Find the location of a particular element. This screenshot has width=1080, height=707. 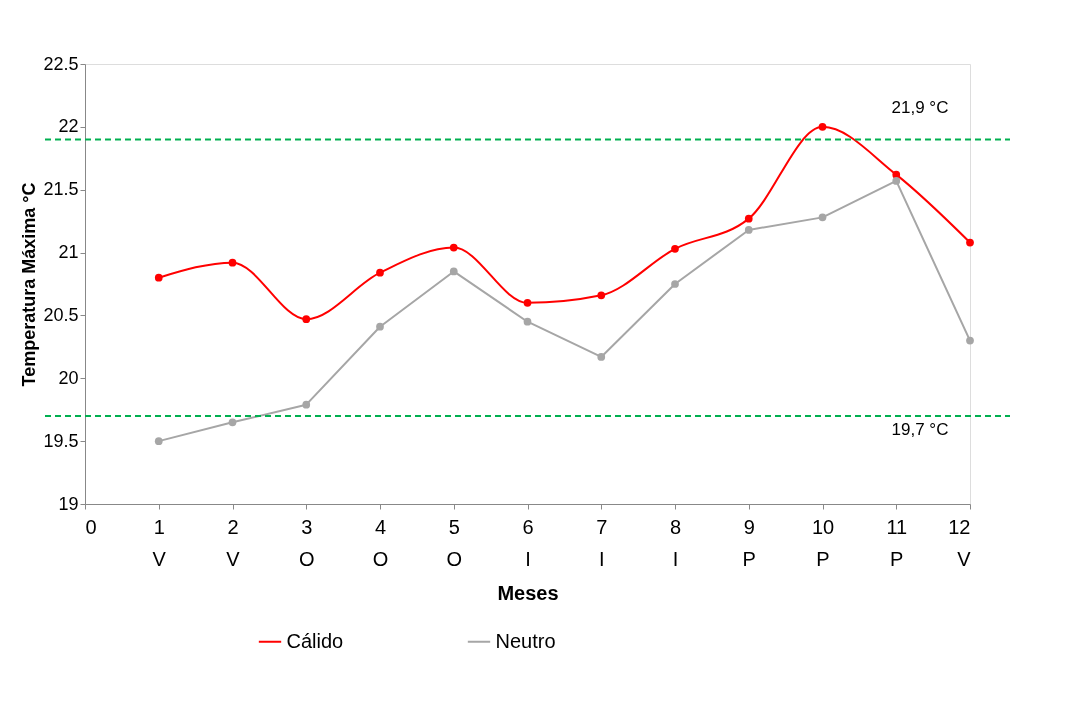

y-tick-label: 20 is located at coordinates (68, 377).